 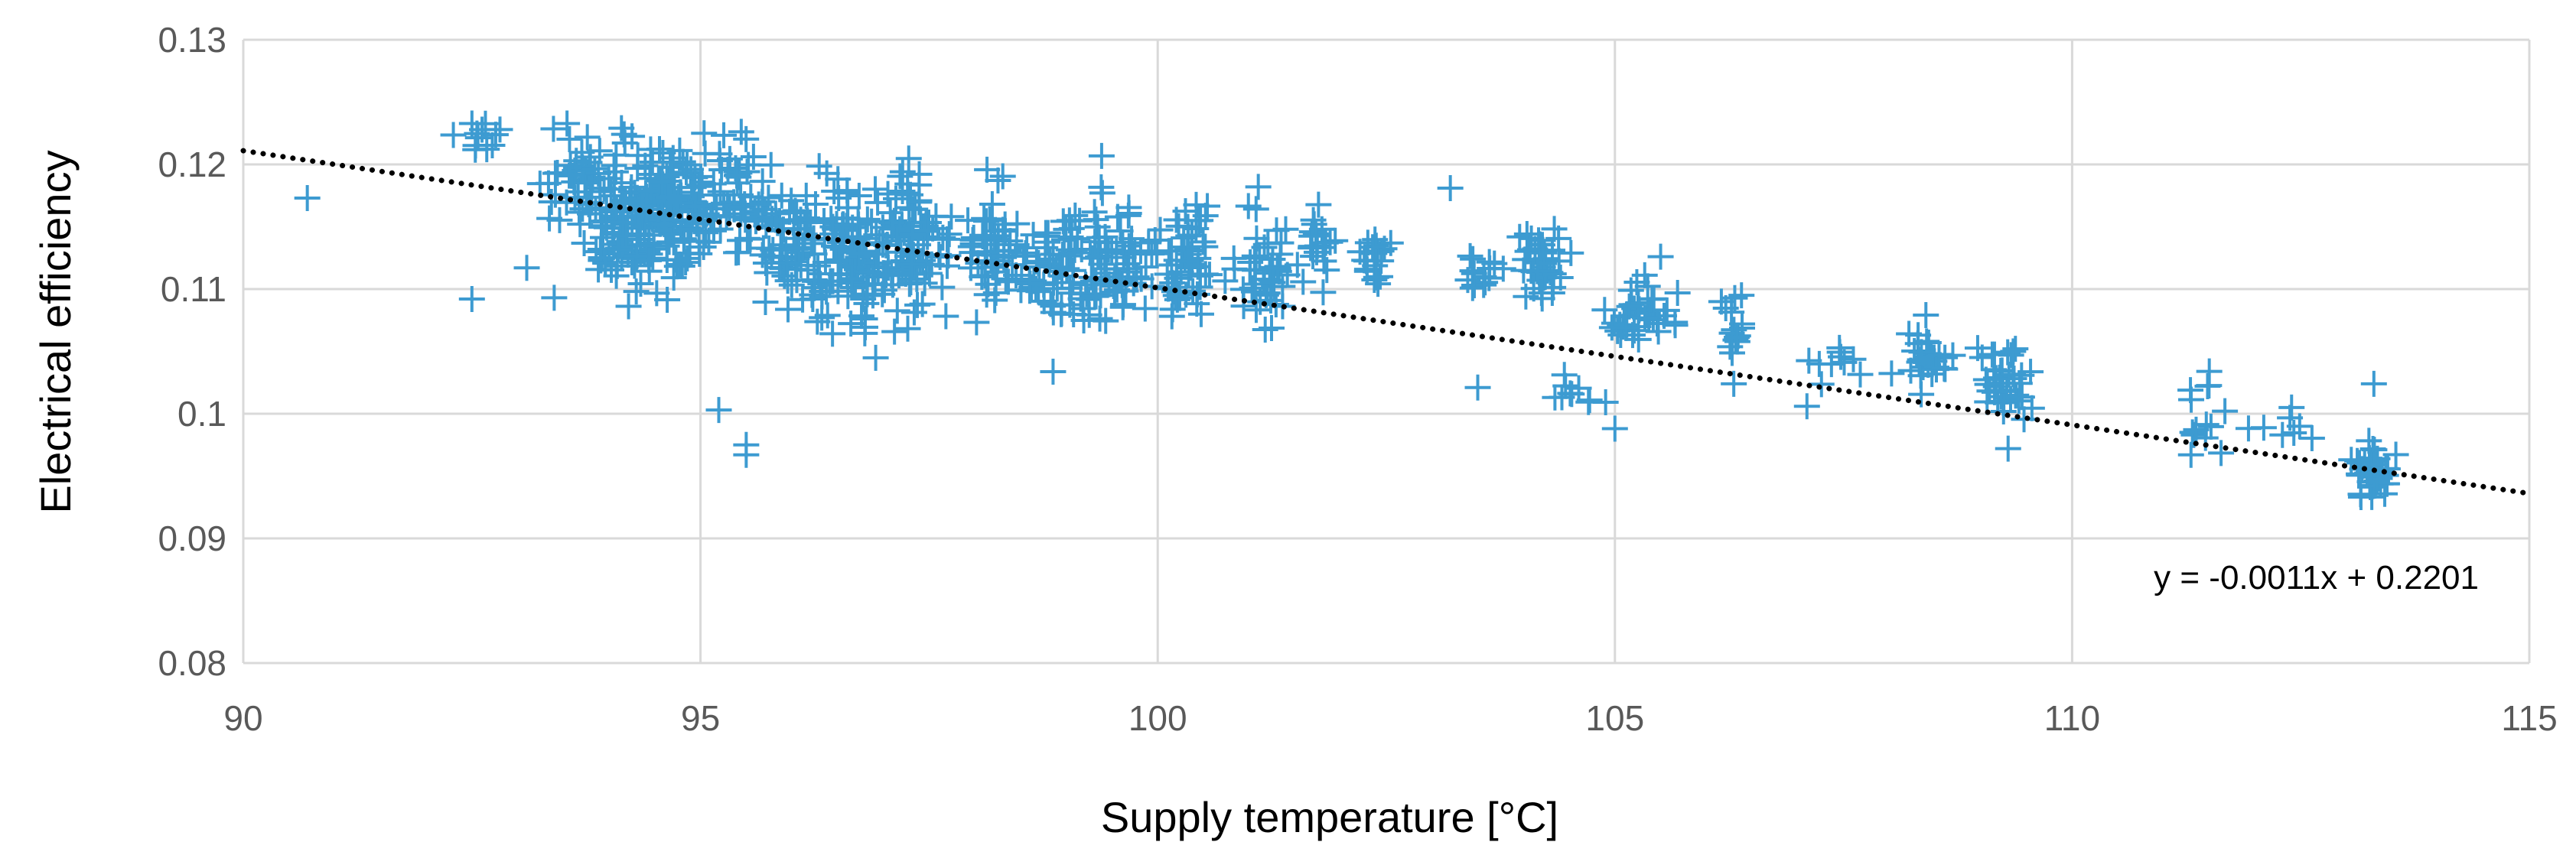 What do you see at coordinates (2316, 578) in the screenshot?
I see `trendline-equation: y = -0.0011x + 0.2201` at bounding box center [2316, 578].